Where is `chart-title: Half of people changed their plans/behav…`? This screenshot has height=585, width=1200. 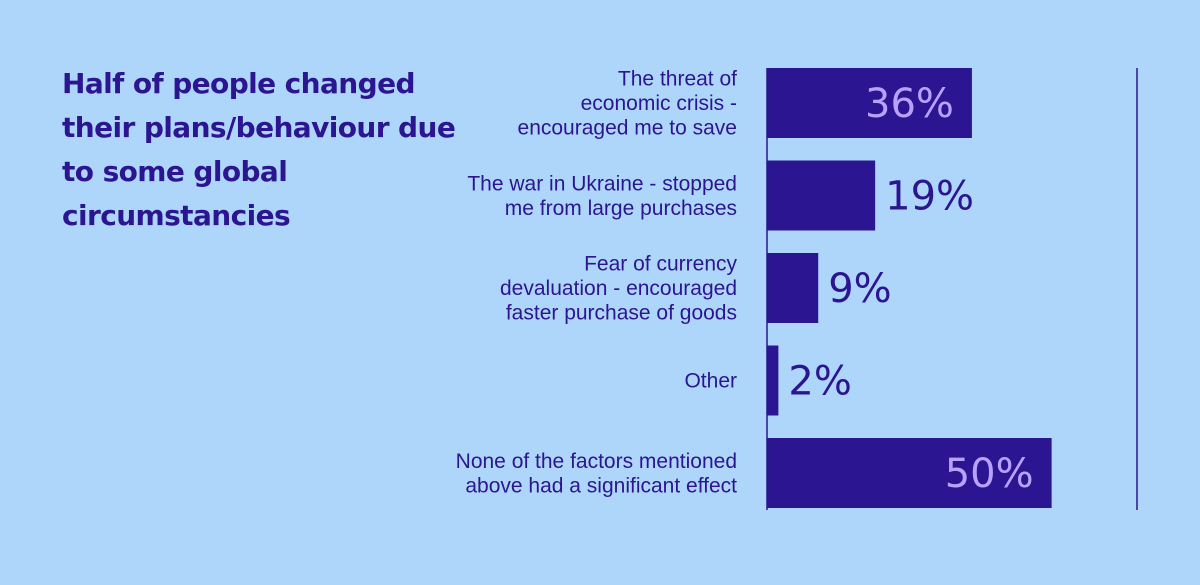 chart-title: Half of people changed their plans/behav… is located at coordinates (259, 149).